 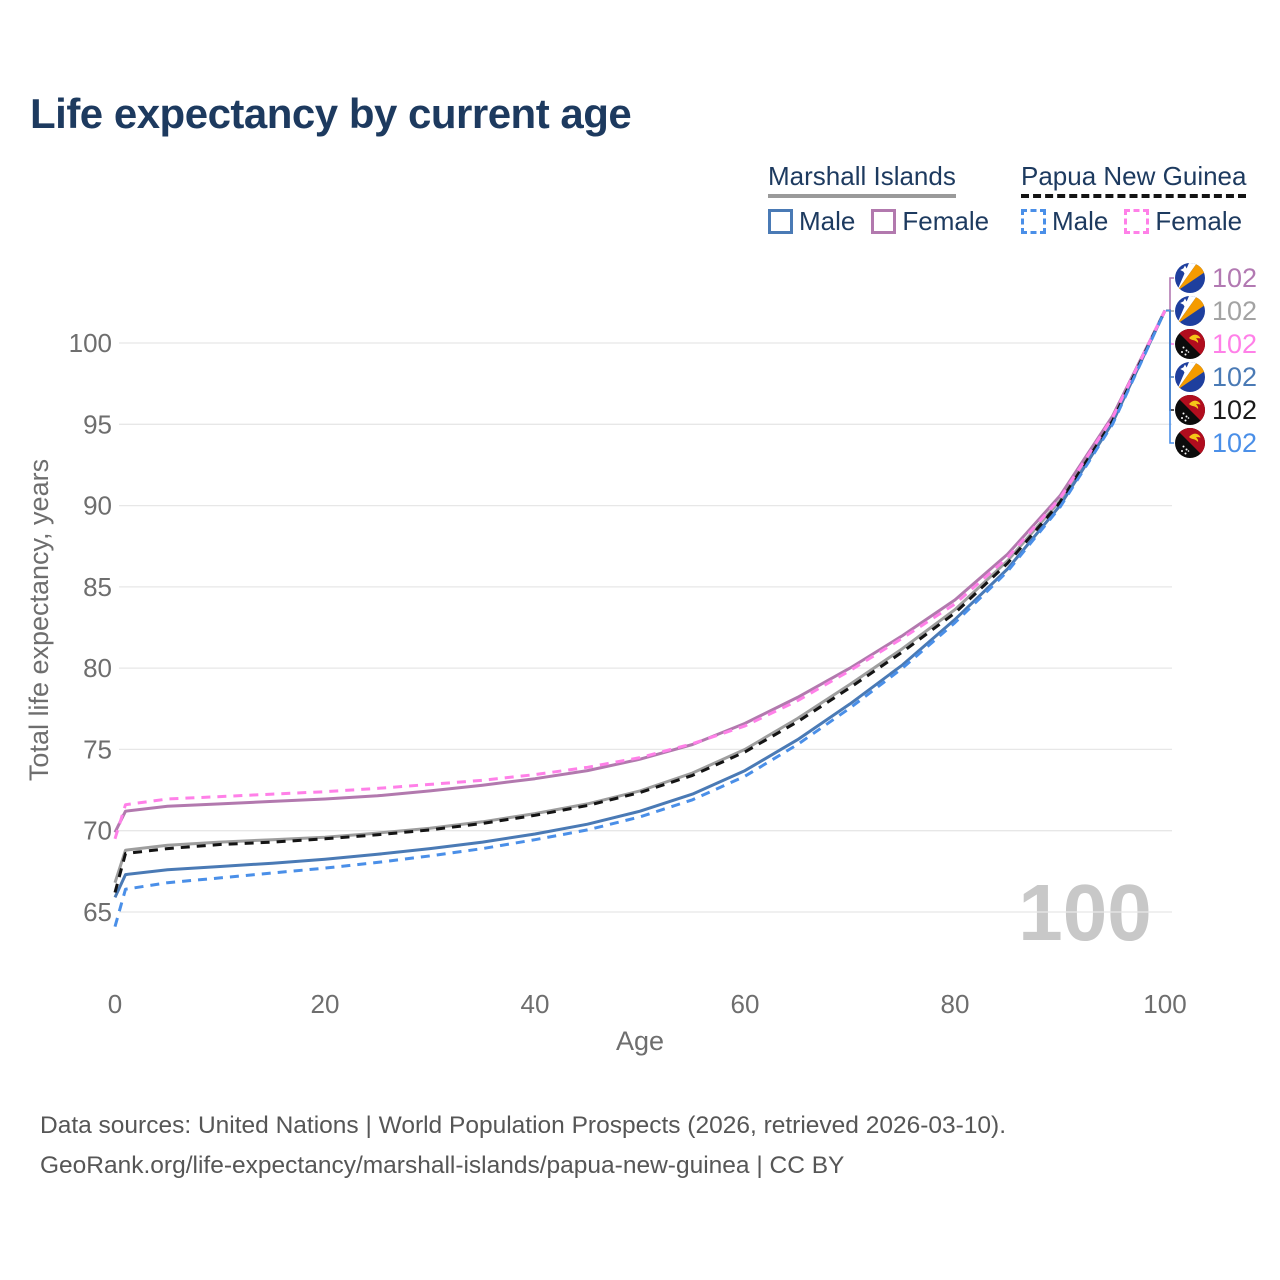 I want to click on legend-item-png-male: Male, so click(x=1064, y=221).